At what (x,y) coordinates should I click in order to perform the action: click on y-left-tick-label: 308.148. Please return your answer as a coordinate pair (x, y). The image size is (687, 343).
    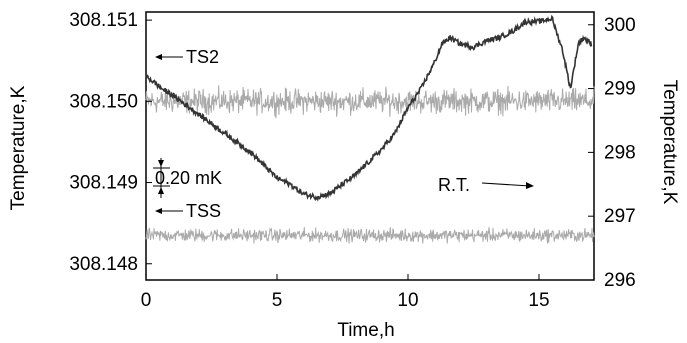
    Looking at the image, I should click on (103, 264).